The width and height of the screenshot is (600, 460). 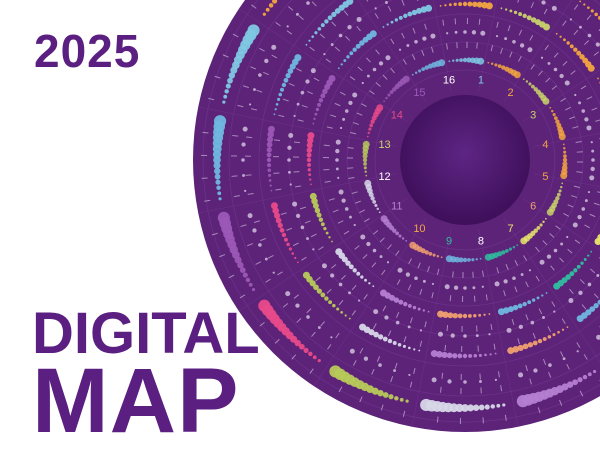 What do you see at coordinates (481, 81) in the screenshot?
I see `sector-label: 1` at bounding box center [481, 81].